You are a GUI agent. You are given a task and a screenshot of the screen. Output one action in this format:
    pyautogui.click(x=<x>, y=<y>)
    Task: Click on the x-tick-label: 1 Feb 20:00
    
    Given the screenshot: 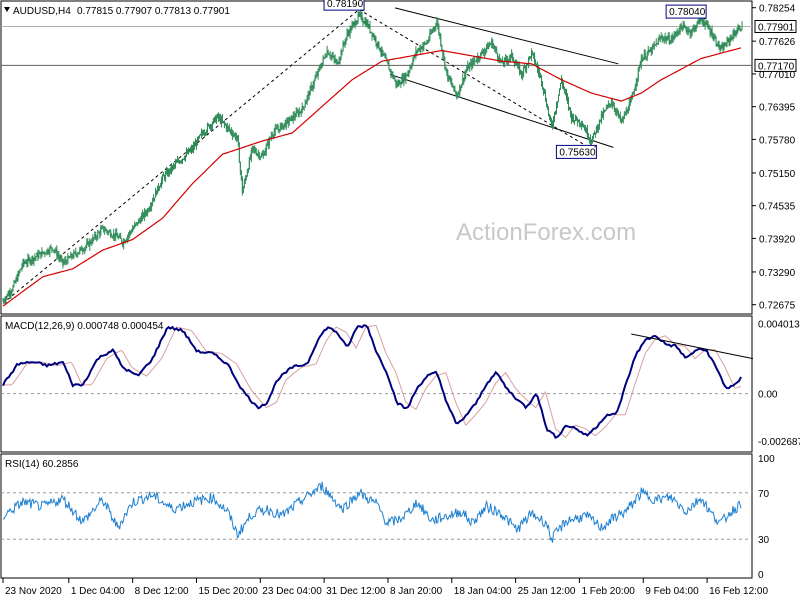 What is the action you would take?
    pyautogui.click(x=608, y=591)
    